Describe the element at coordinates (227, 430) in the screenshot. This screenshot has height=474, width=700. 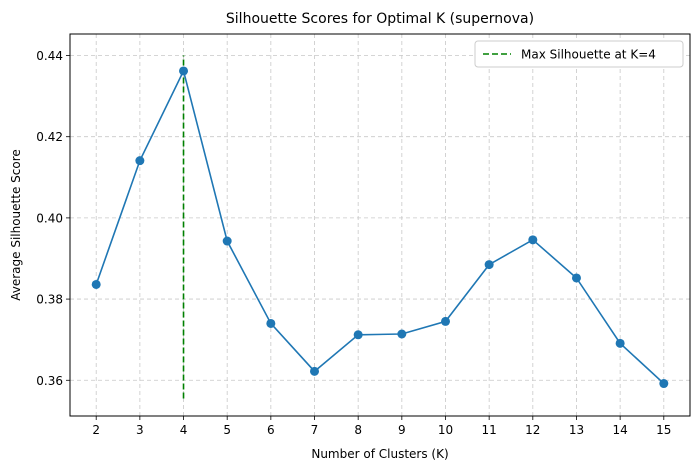
I see `x-tick-label: 5` at that location.